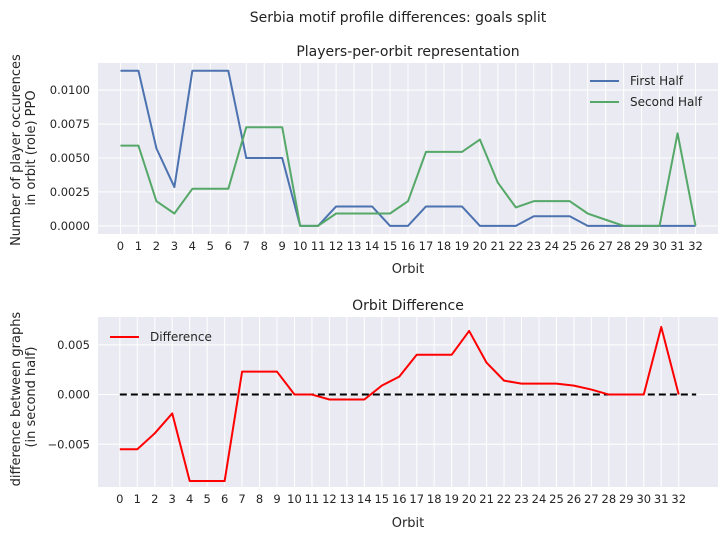 This screenshot has height=539, width=728. Describe the element at coordinates (408, 306) in the screenshot. I see `chart-title-bottom: Orbit Difference` at that location.